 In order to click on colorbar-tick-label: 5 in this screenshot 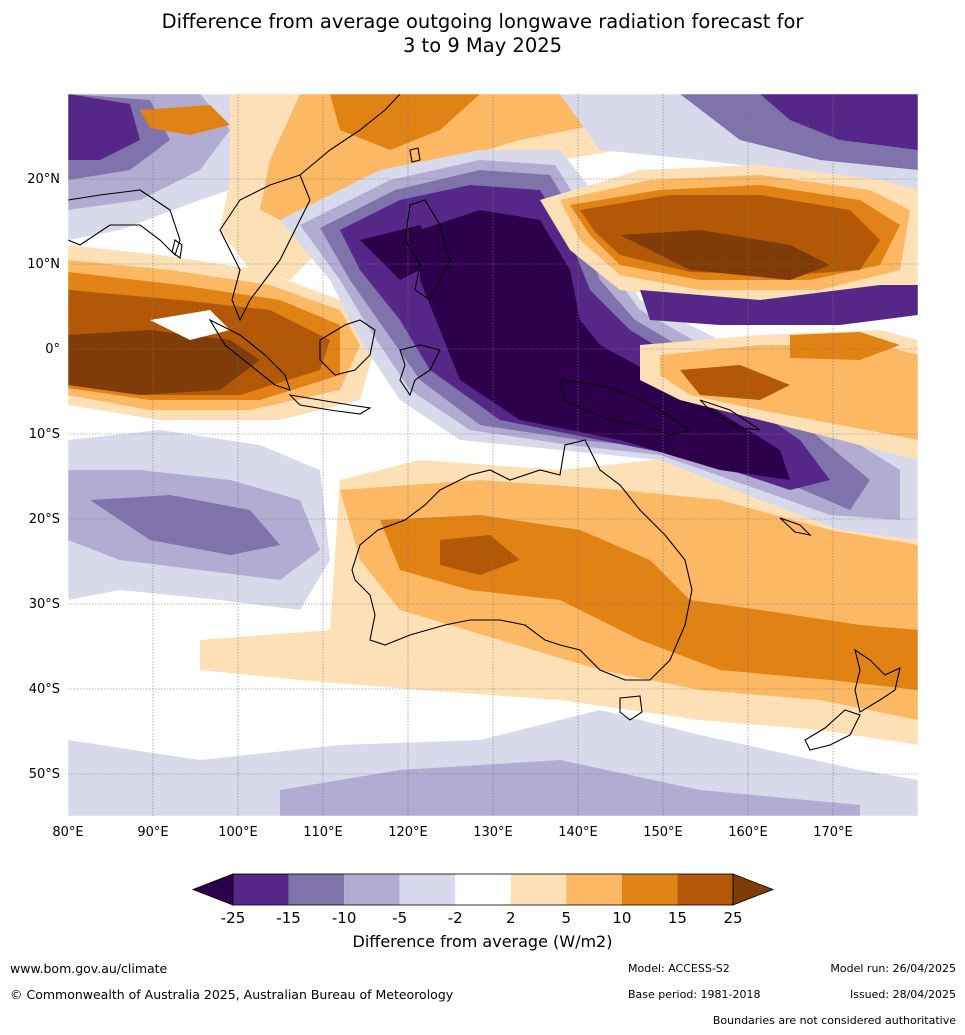, I will do `click(567, 918)`.